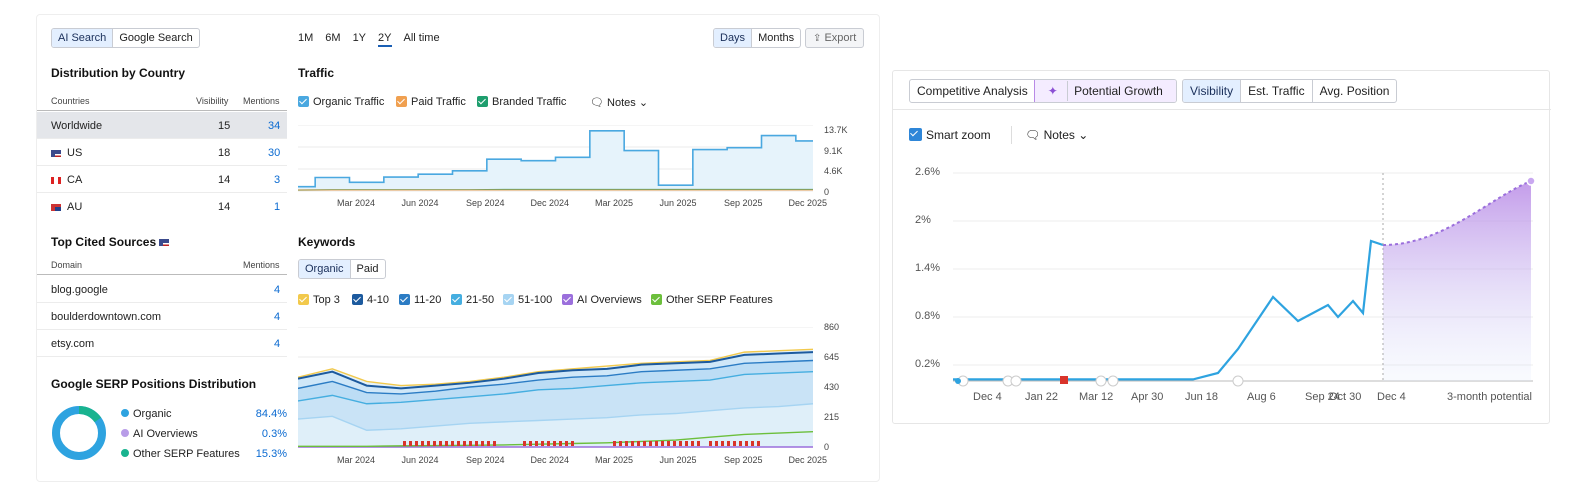 This screenshot has height=500, width=1580. What do you see at coordinates (472, 300) in the screenshot?
I see `legend-21-50: 21-50` at bounding box center [472, 300].